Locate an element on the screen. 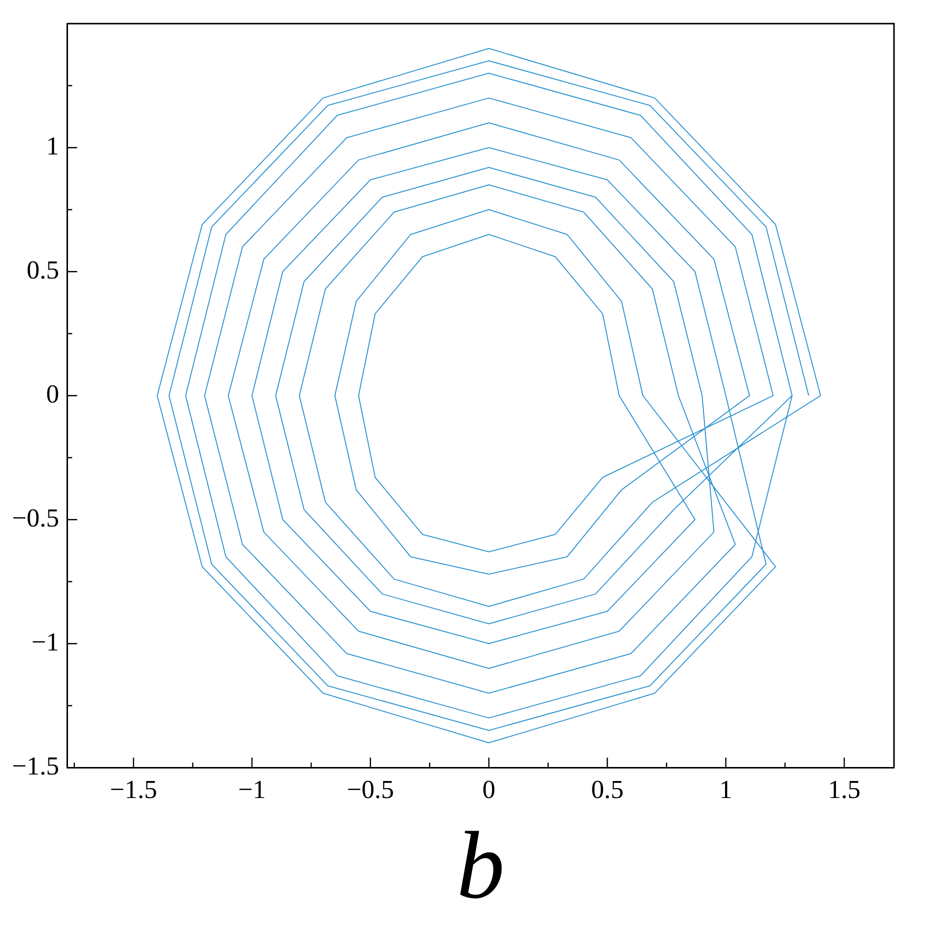 This screenshot has width=944, height=944. y-tick-label: 0.5 is located at coordinates (43, 269).